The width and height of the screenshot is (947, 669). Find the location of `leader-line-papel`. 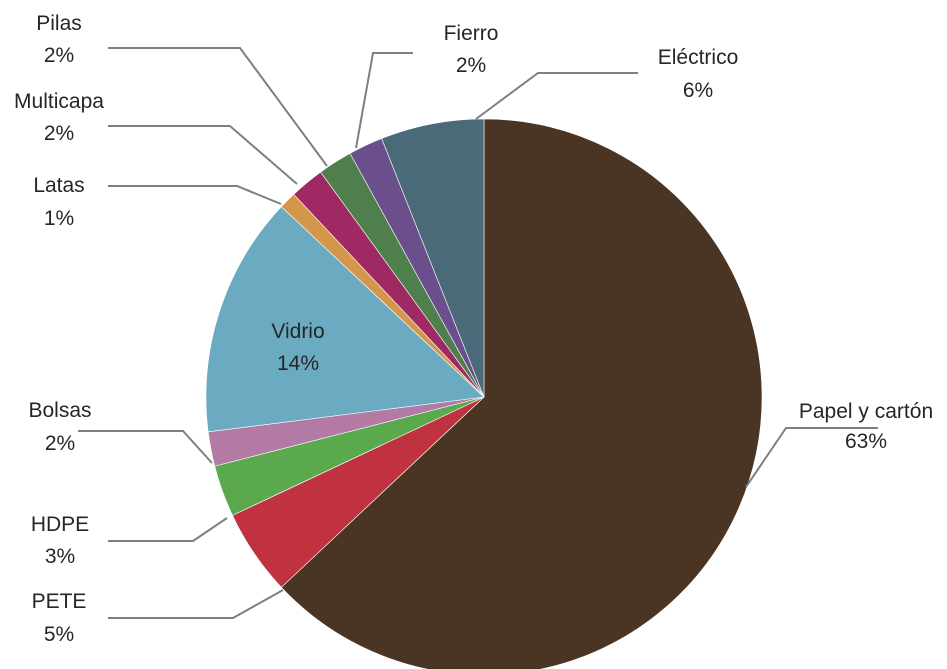

leader-line-papel is located at coordinates (811, 457).